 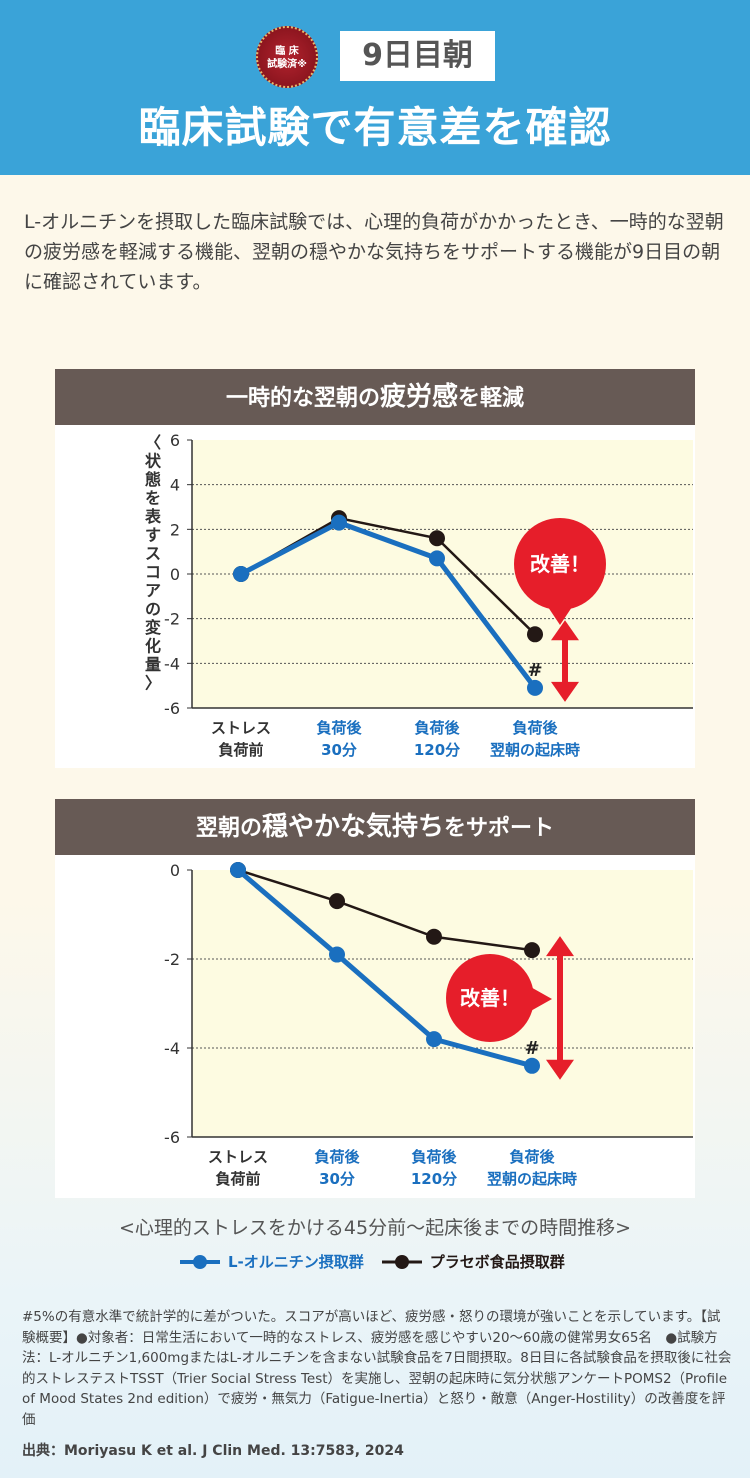 I want to click on legend-caption: <心理的ストレスをかける45分前～起床後までの時間推移>, so click(x=375, y=1228).